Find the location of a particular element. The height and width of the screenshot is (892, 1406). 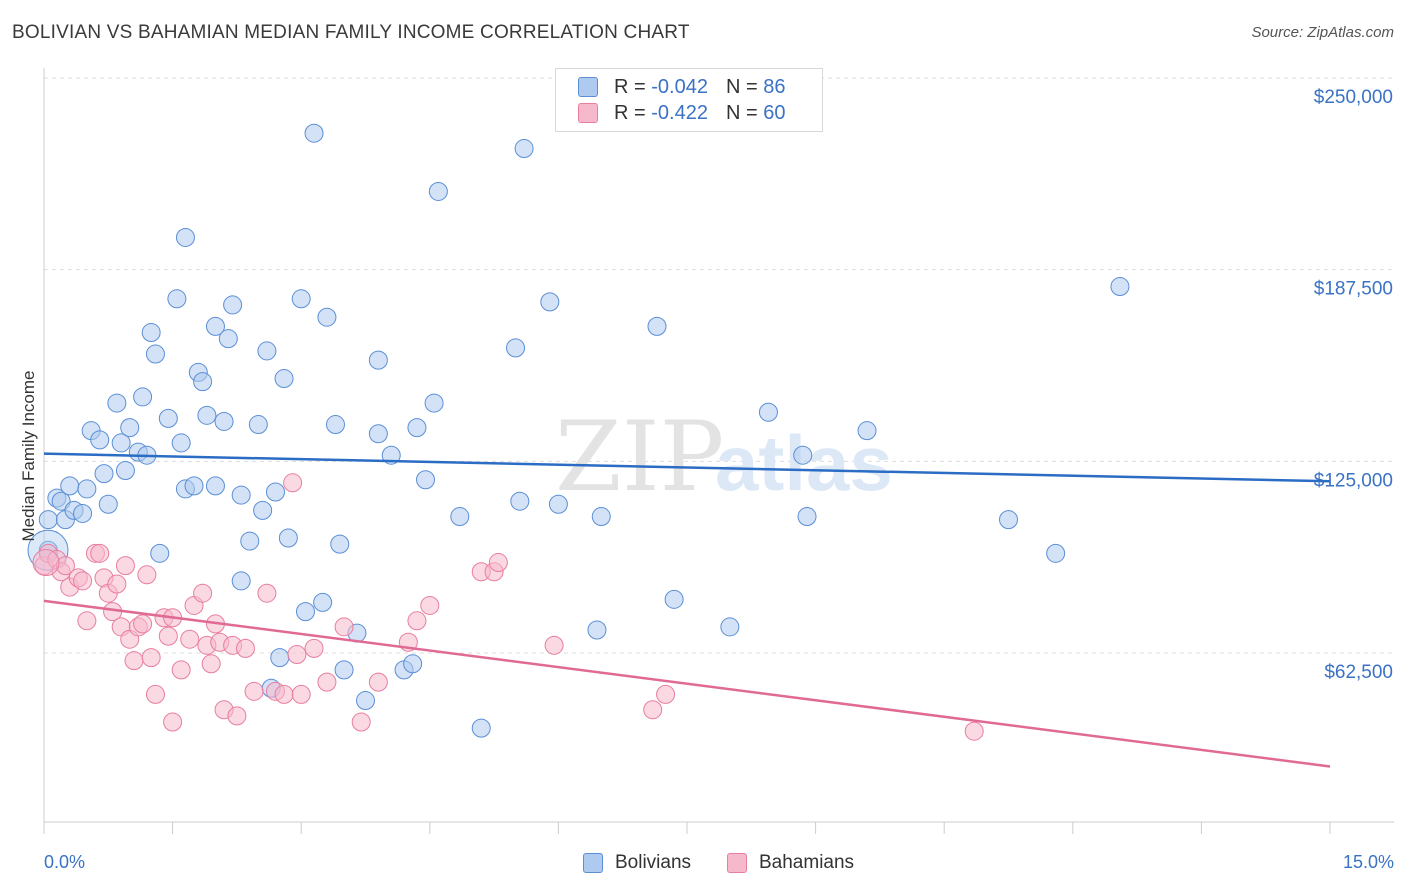

watermark-zip: ZIP is located at coordinates (639, 457).